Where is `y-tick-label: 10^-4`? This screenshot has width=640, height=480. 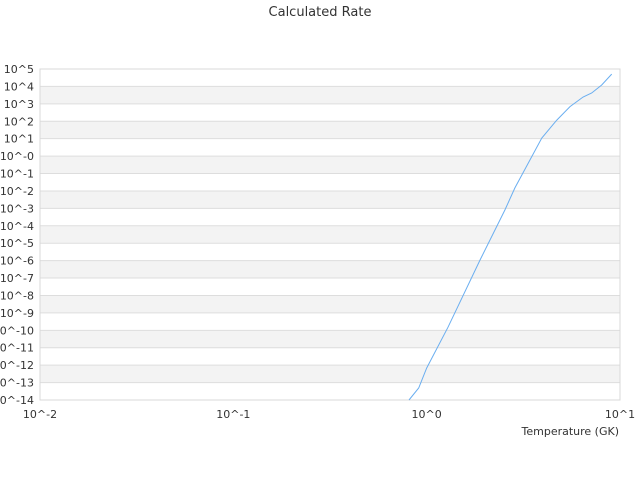 y-tick-label: 10^-4 is located at coordinates (17, 226).